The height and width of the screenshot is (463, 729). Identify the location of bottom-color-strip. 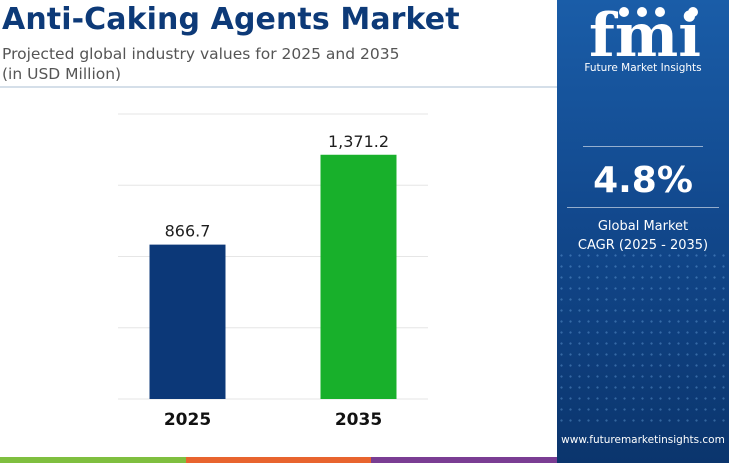
(279, 460).